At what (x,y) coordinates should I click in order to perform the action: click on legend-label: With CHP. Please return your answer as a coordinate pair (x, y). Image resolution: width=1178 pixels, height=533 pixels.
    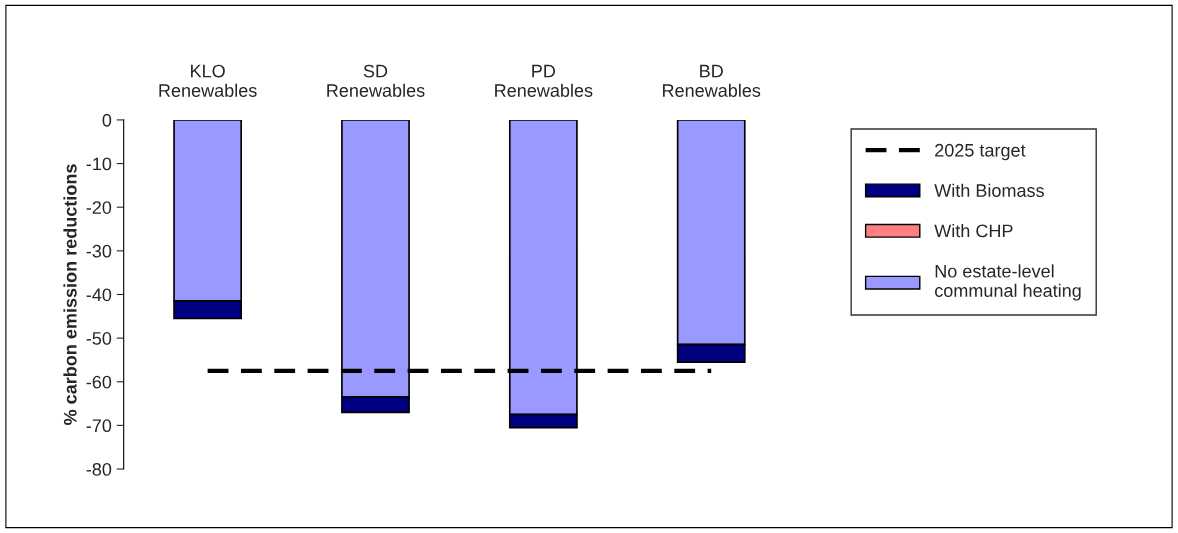
    Looking at the image, I should click on (973, 231).